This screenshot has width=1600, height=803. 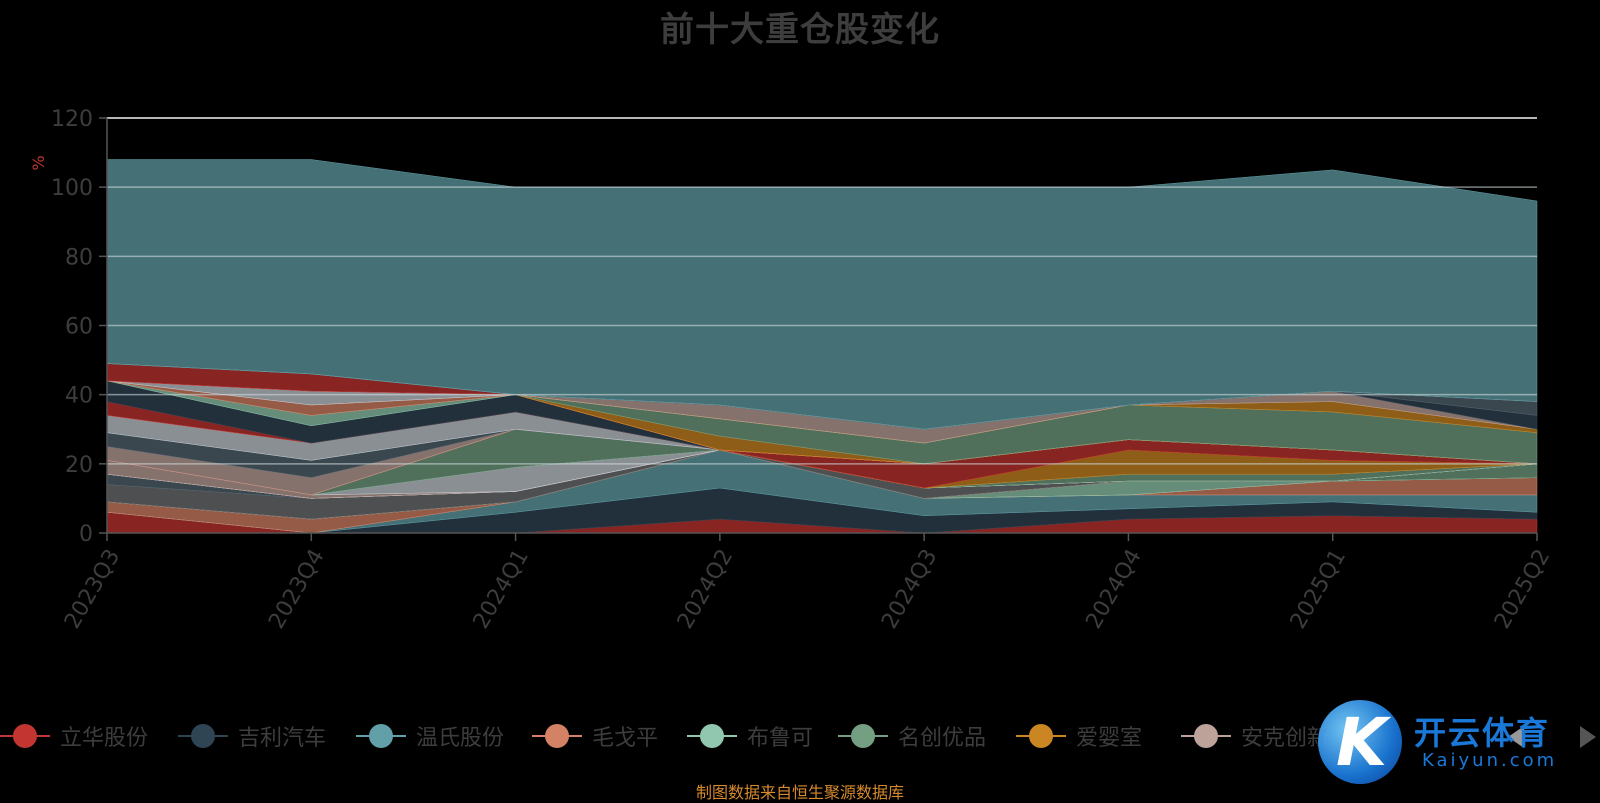 What do you see at coordinates (38, 162) in the screenshot?
I see `y-axis-label: %` at bounding box center [38, 162].